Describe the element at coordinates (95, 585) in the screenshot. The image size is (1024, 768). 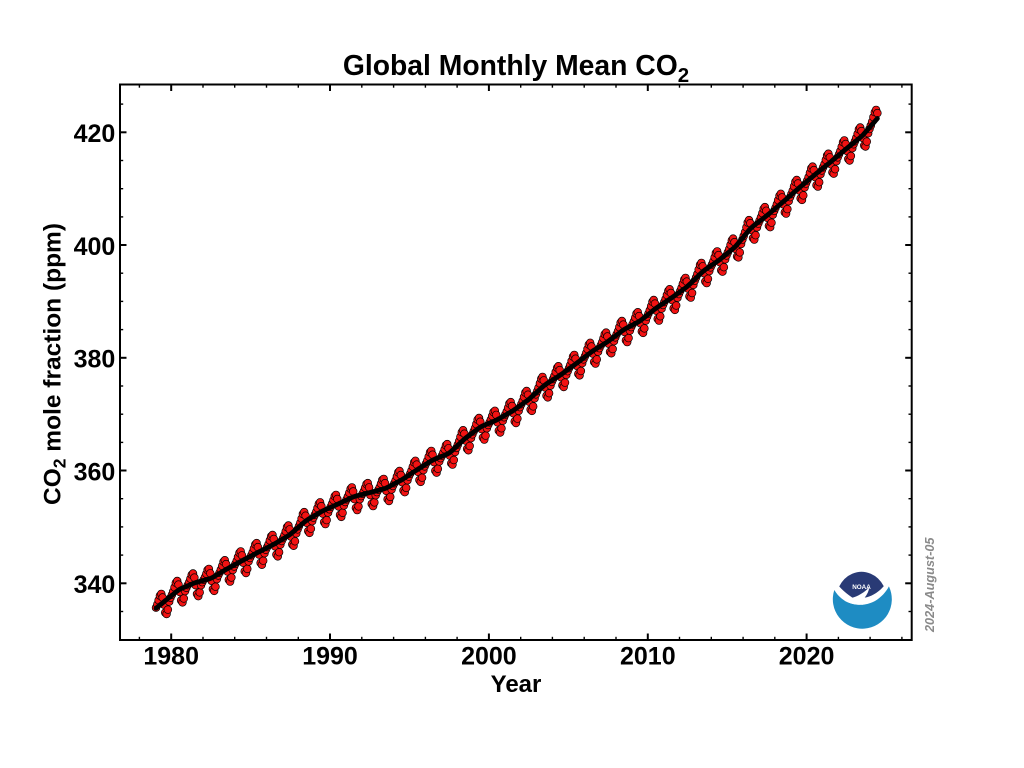
I see `svg-text: 340` at that location.